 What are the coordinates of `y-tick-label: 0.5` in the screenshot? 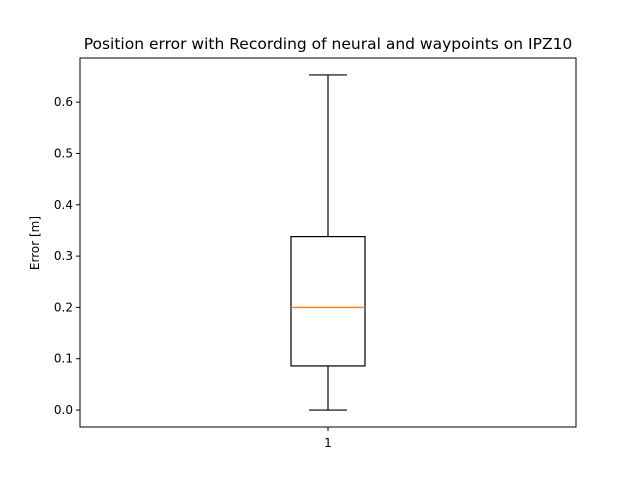 It's located at (63, 153).